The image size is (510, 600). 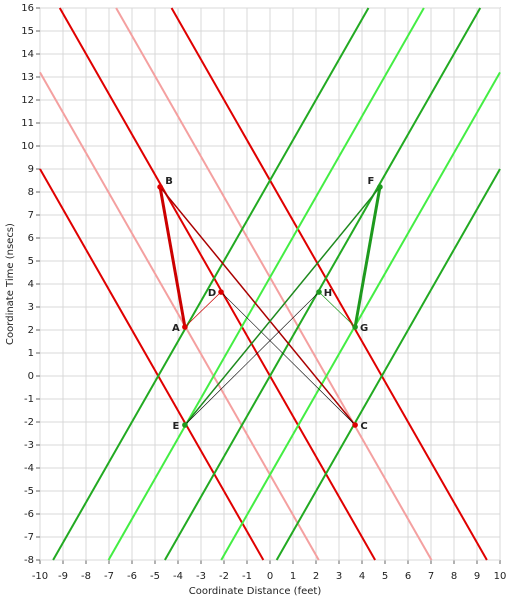 What do you see at coordinates (175, 426) in the screenshot?
I see `event-label: E` at bounding box center [175, 426].